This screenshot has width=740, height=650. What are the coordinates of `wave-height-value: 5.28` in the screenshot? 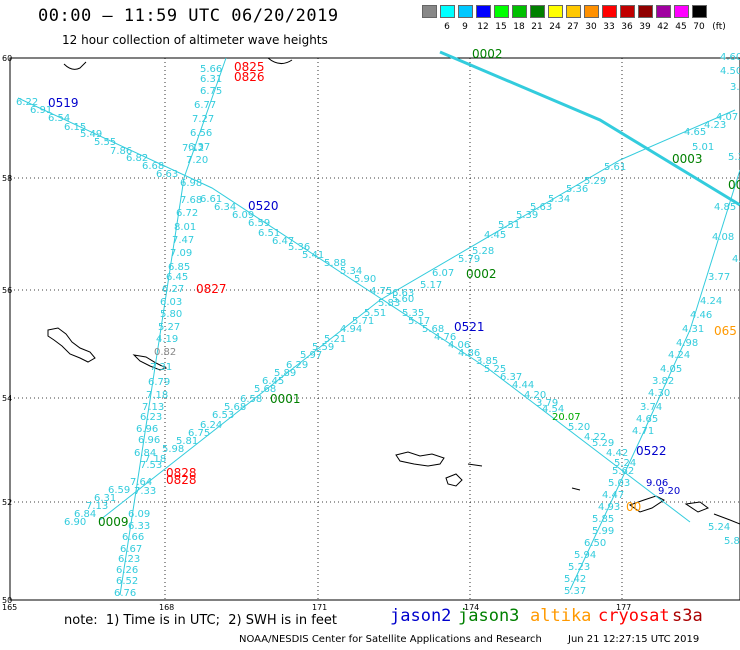 It's located at (483, 251).